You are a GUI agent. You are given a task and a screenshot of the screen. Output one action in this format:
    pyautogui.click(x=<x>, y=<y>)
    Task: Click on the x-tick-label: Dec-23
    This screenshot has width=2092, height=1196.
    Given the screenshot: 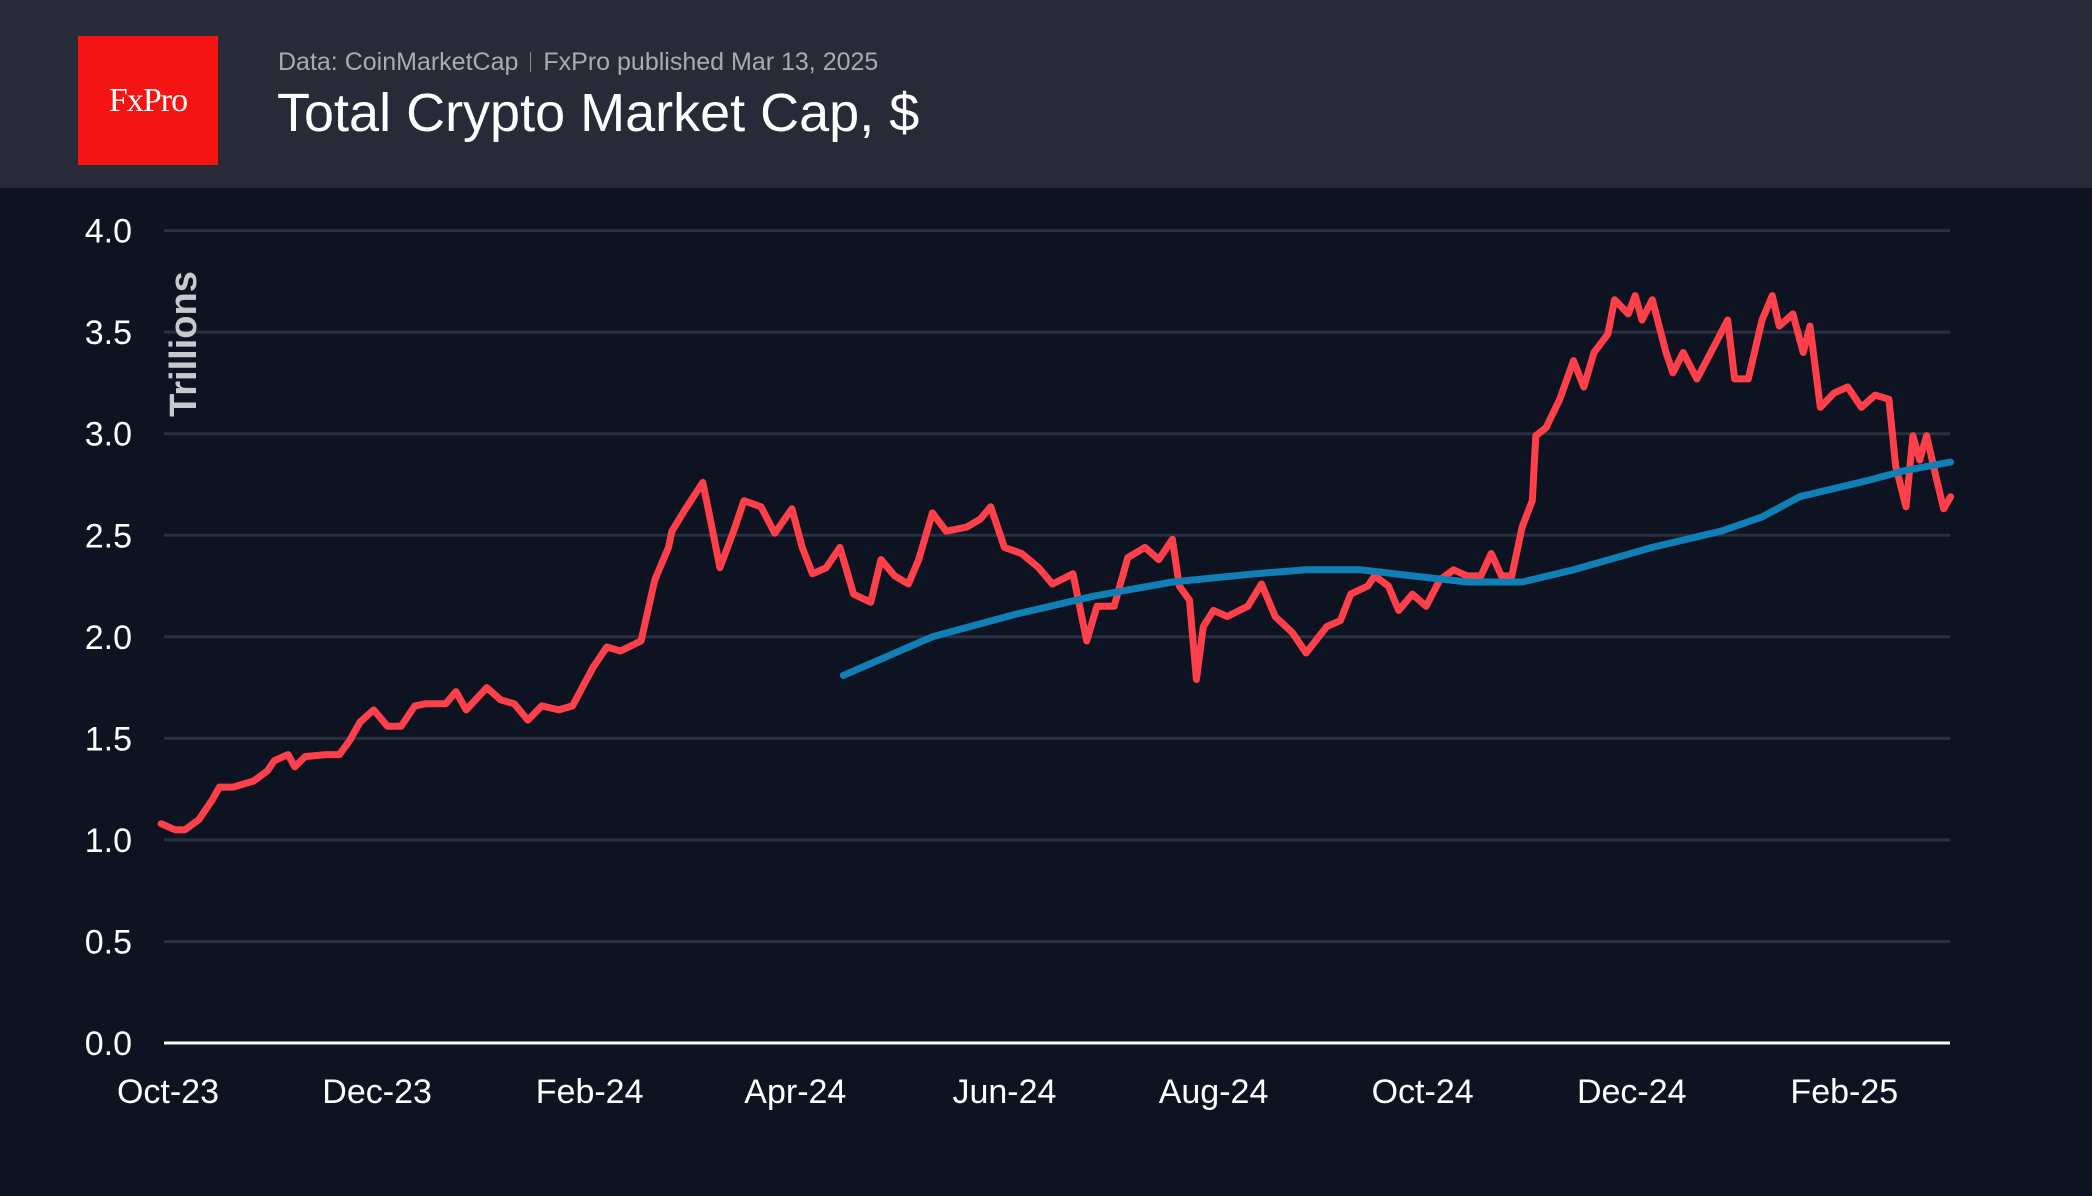 What is the action you would take?
    pyautogui.click(x=377, y=1092)
    